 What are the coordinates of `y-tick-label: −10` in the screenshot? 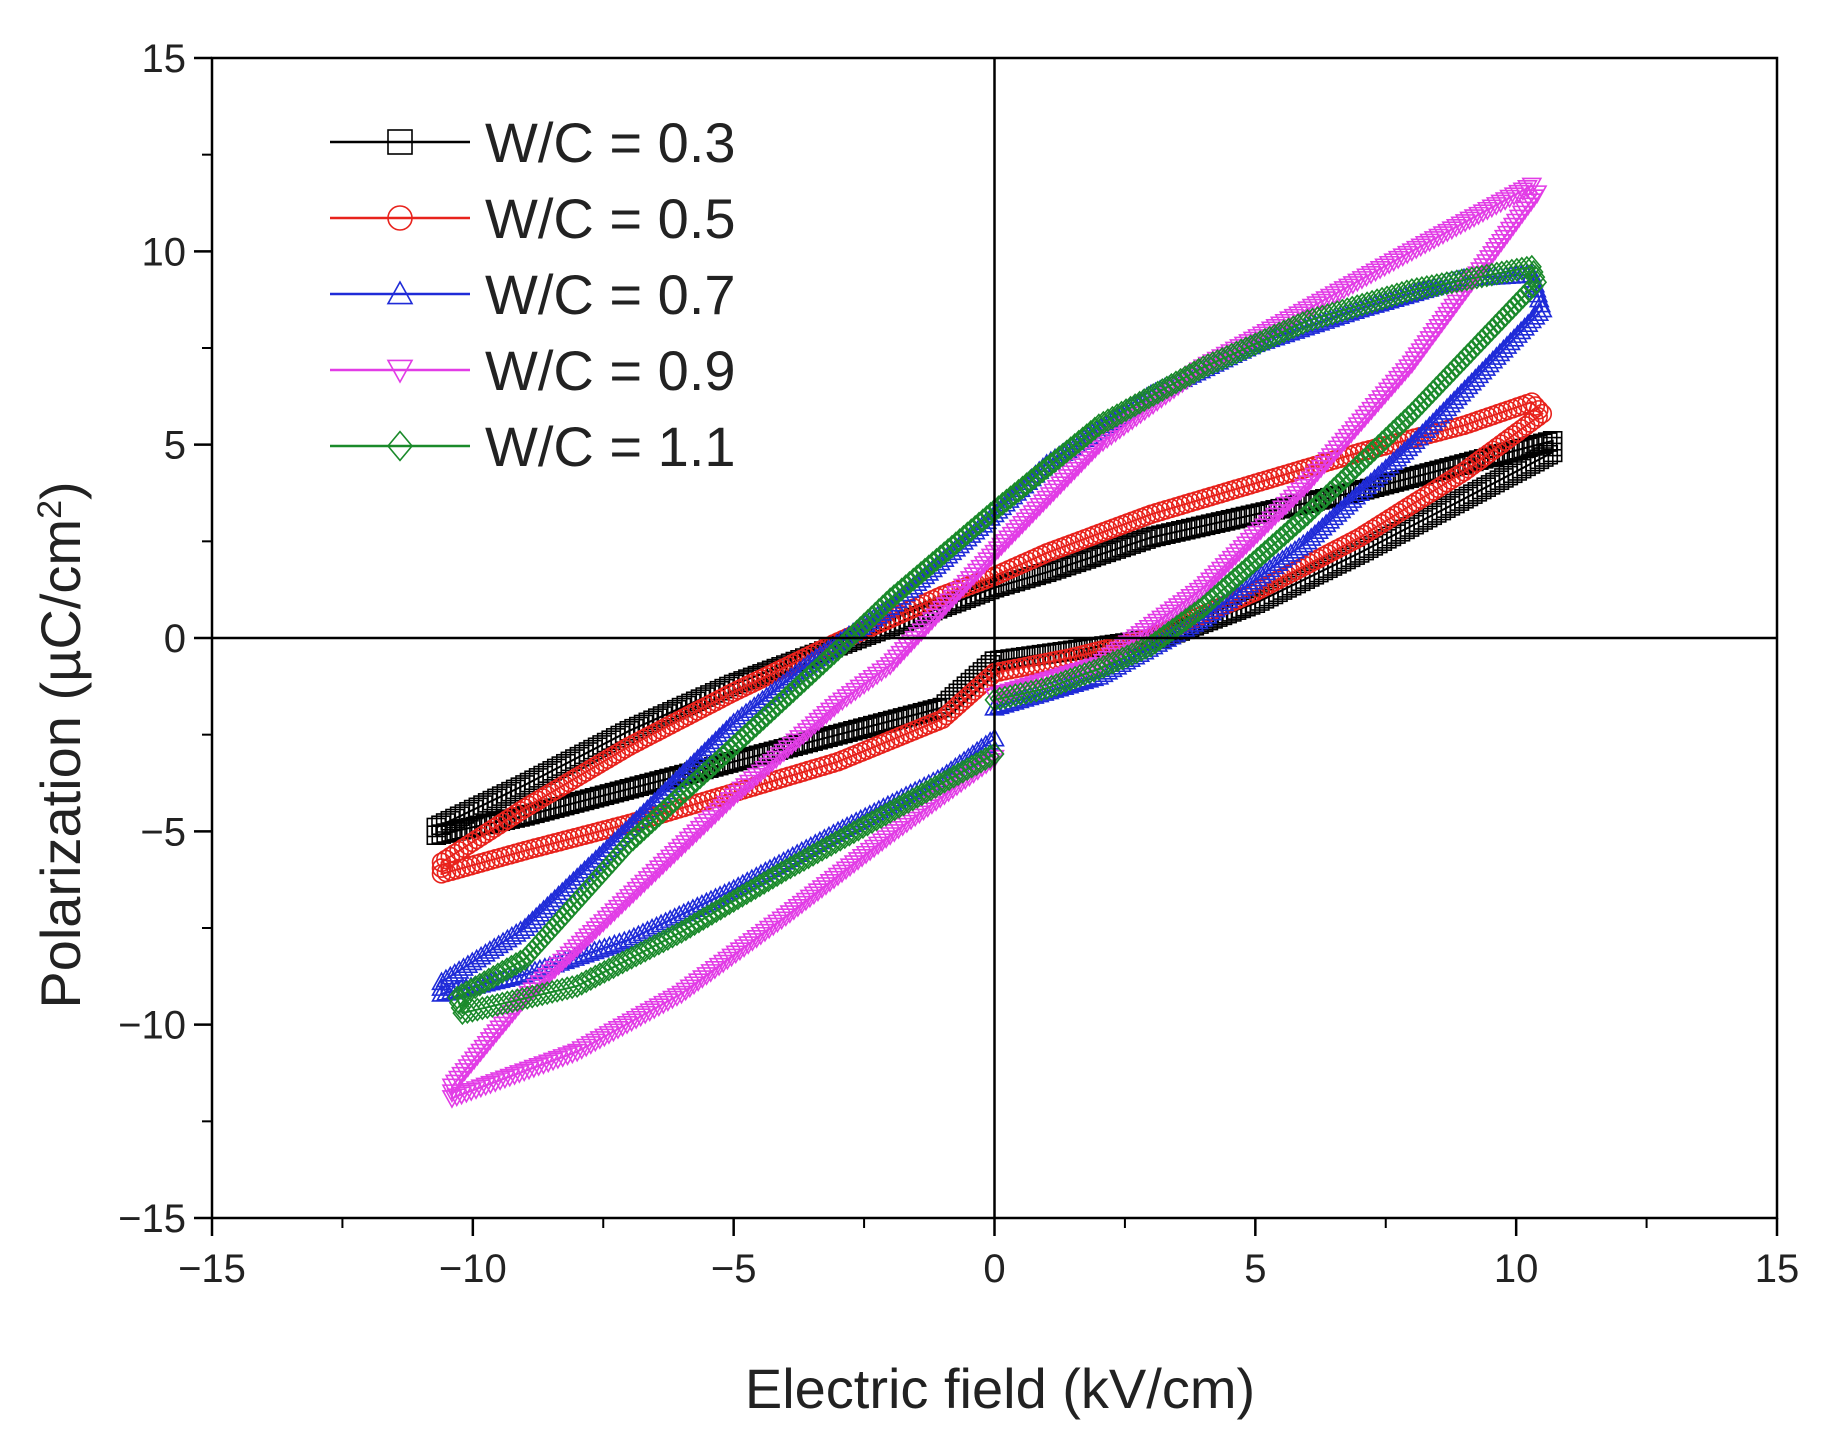 It's located at (152, 1026).